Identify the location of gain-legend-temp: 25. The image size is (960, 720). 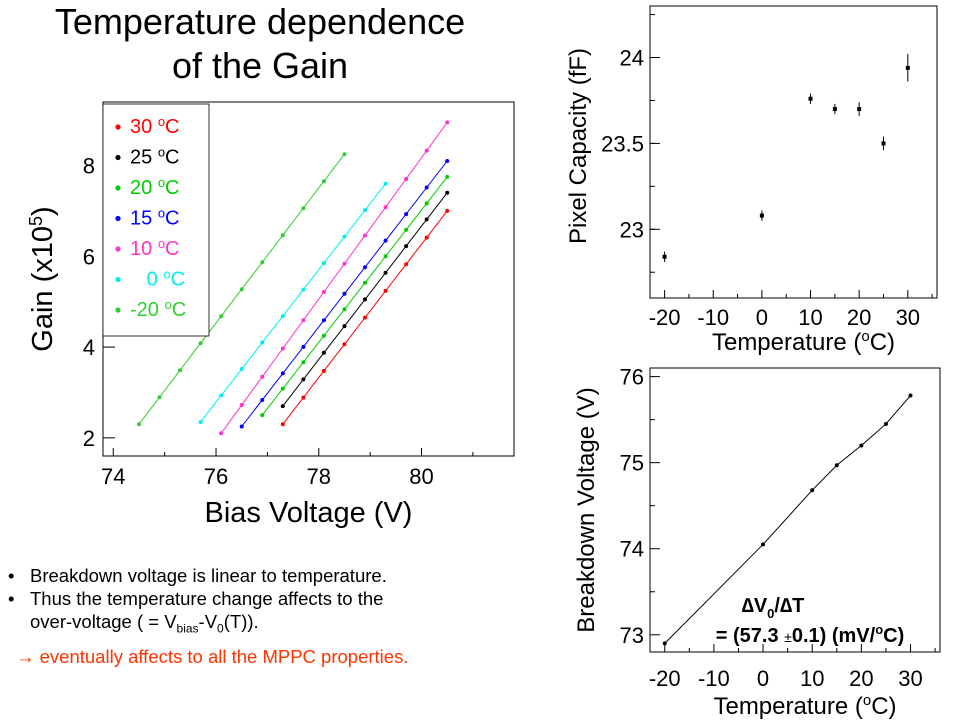
(144, 158).